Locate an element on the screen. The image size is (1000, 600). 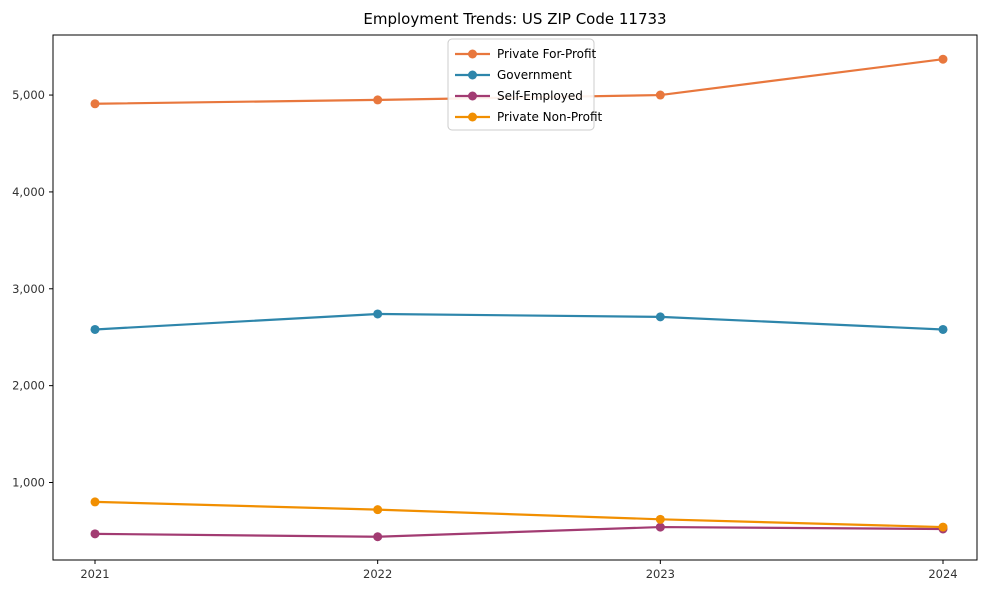
series-government is located at coordinates (519, 321).